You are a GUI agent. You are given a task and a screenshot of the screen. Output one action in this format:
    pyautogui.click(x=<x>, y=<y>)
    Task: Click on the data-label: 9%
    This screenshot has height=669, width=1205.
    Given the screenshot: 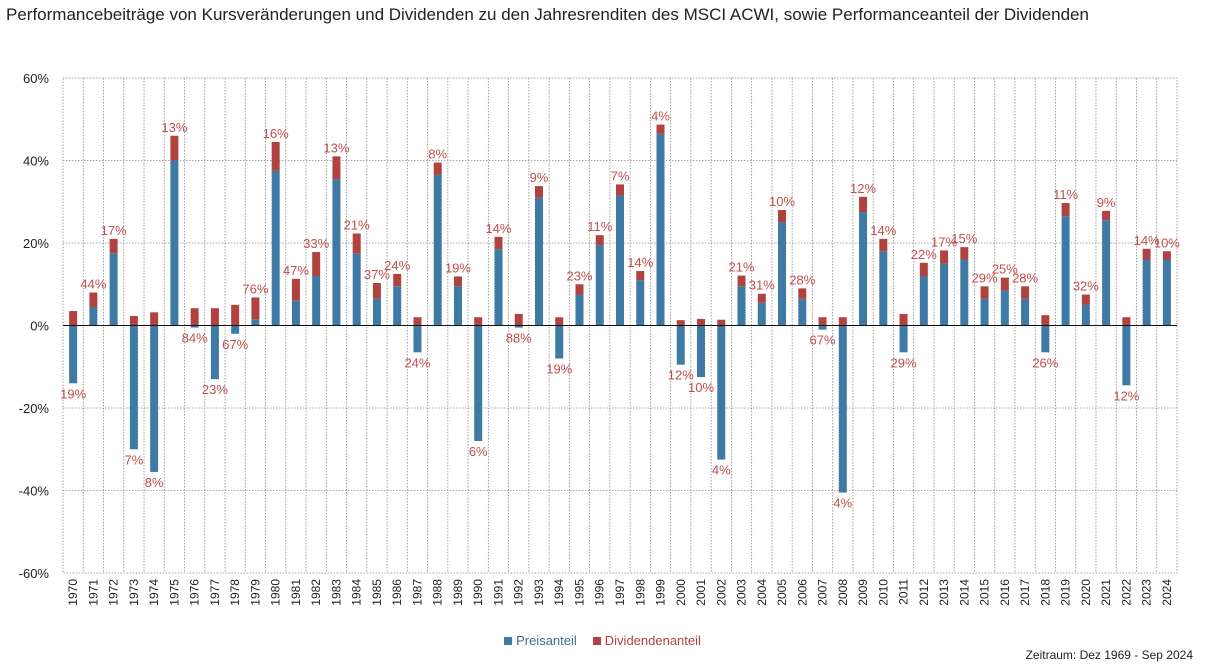 What is the action you would take?
    pyautogui.click(x=539, y=177)
    